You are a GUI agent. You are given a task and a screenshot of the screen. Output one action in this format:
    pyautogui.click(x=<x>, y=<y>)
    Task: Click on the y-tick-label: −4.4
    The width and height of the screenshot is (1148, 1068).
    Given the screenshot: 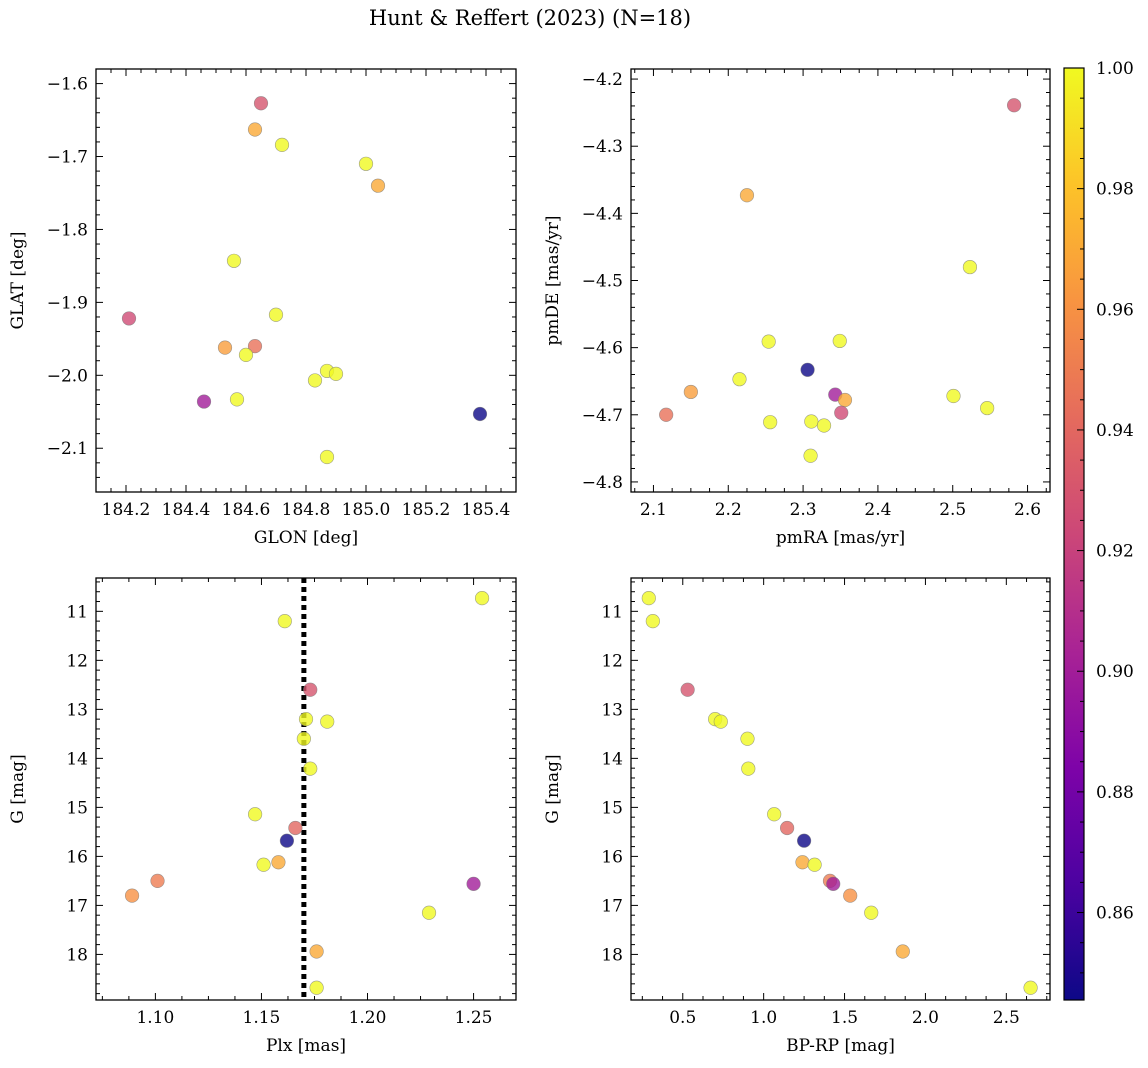 What is the action you would take?
    pyautogui.click(x=602, y=214)
    